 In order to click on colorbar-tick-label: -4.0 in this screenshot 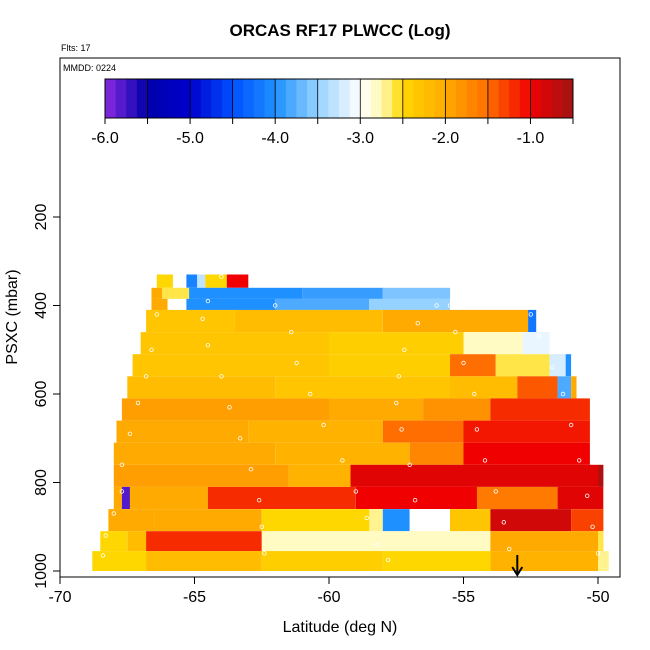, I will do `click(275, 138)`.